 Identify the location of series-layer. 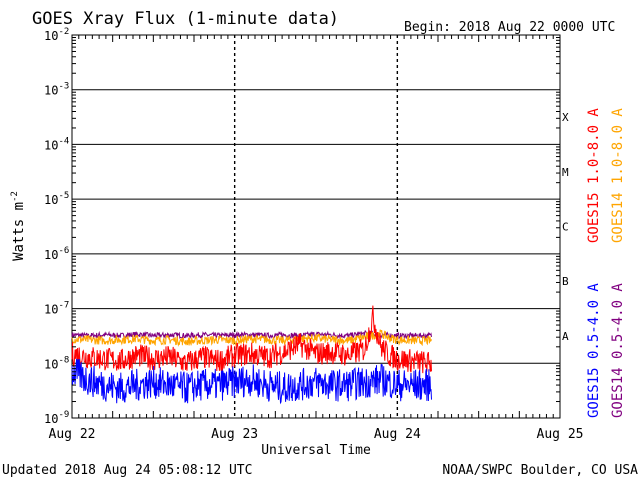
(251, 355).